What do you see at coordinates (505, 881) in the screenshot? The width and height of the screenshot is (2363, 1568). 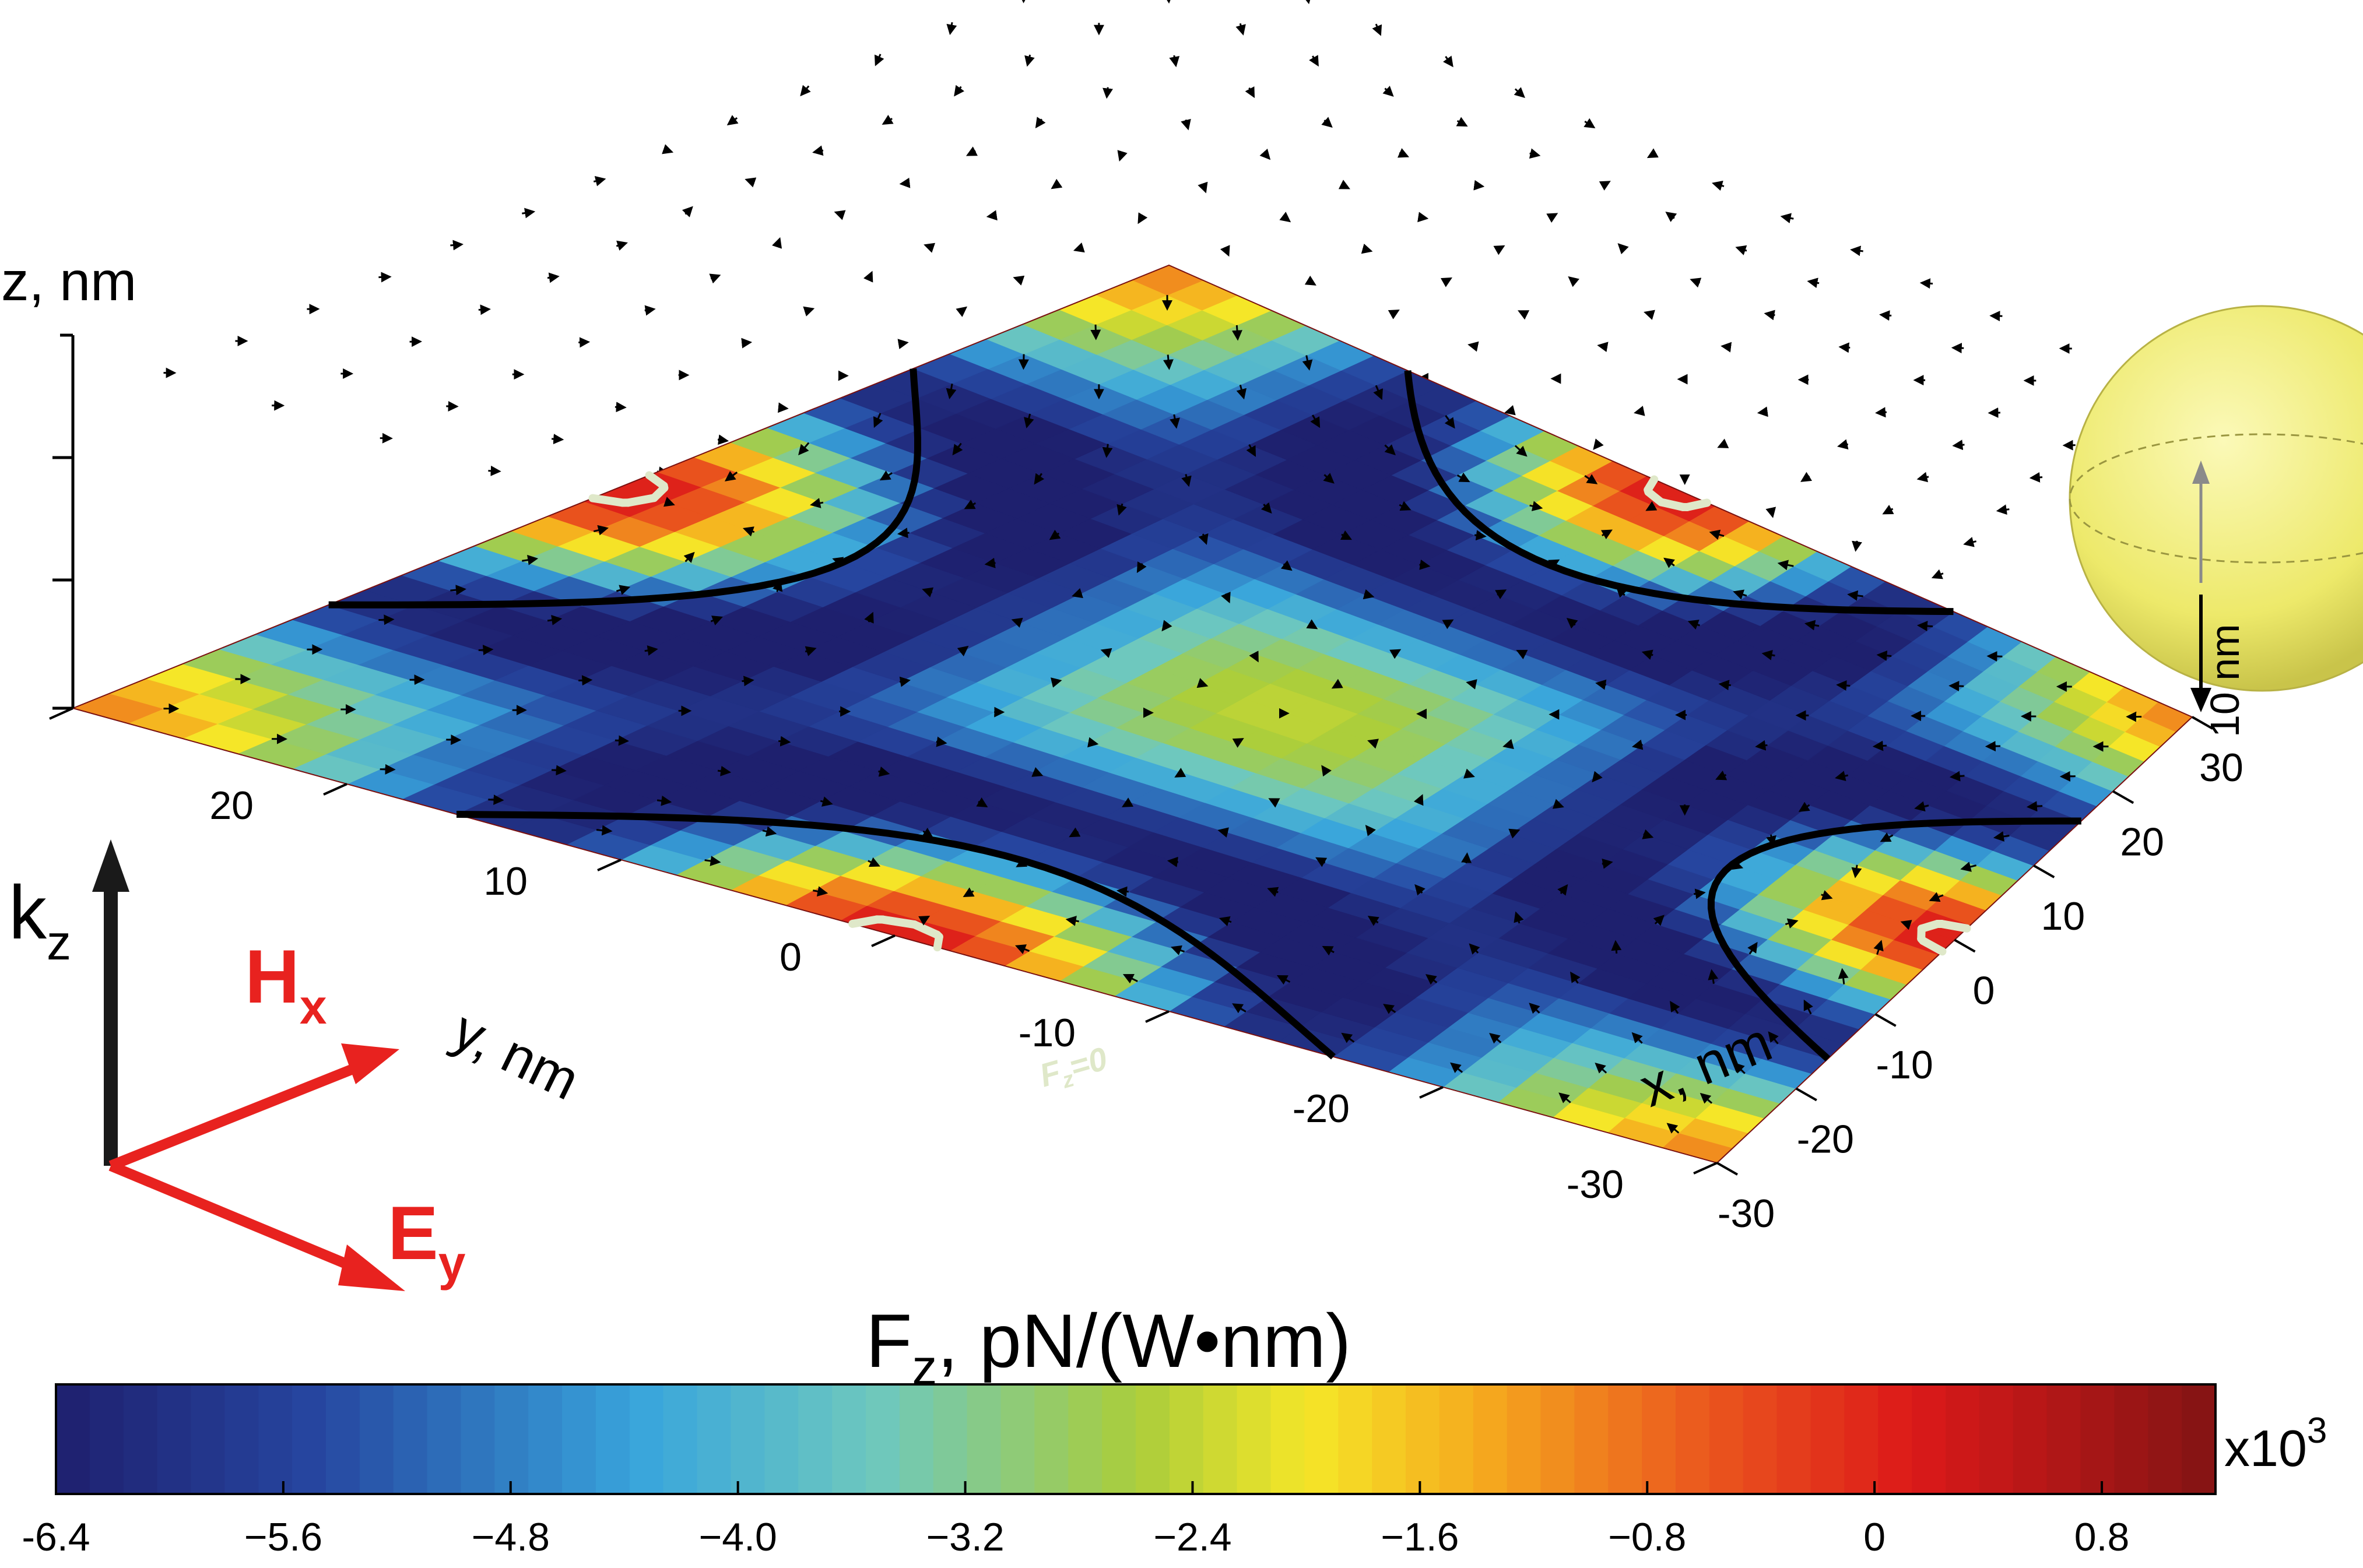 I see `y-axis-tick-label: 10` at bounding box center [505, 881].